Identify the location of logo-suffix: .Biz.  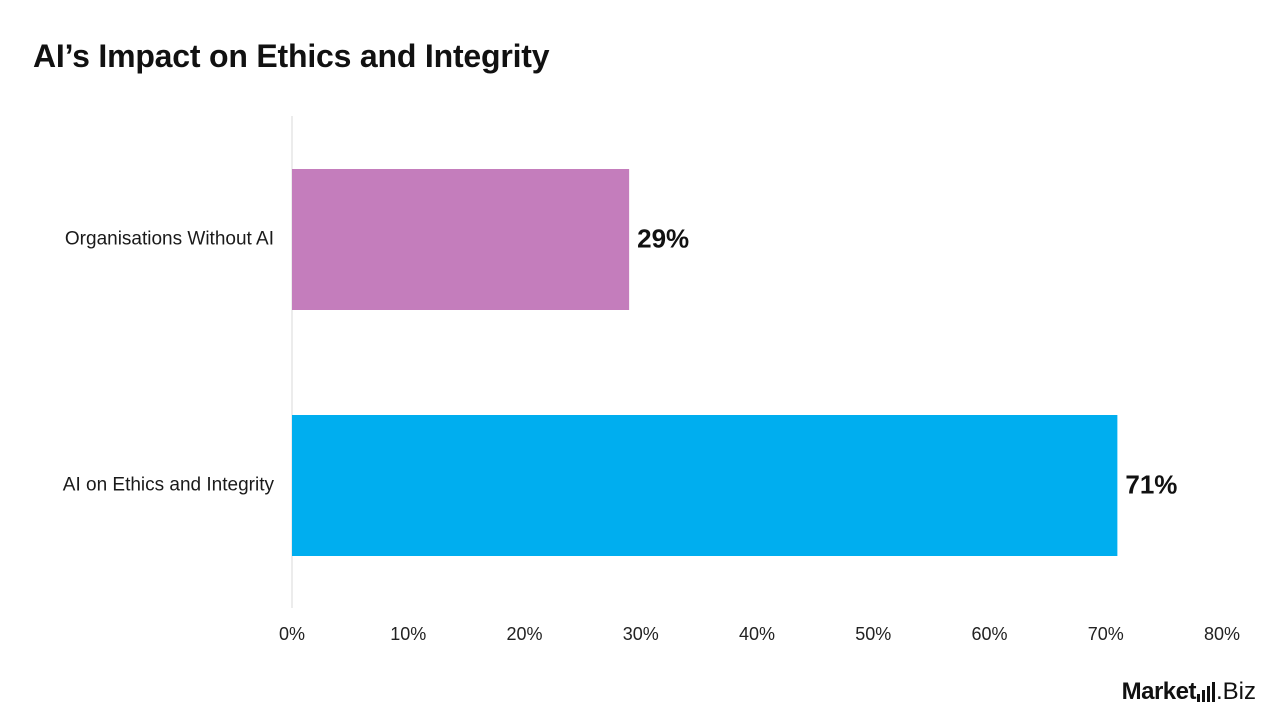
(1235, 691).